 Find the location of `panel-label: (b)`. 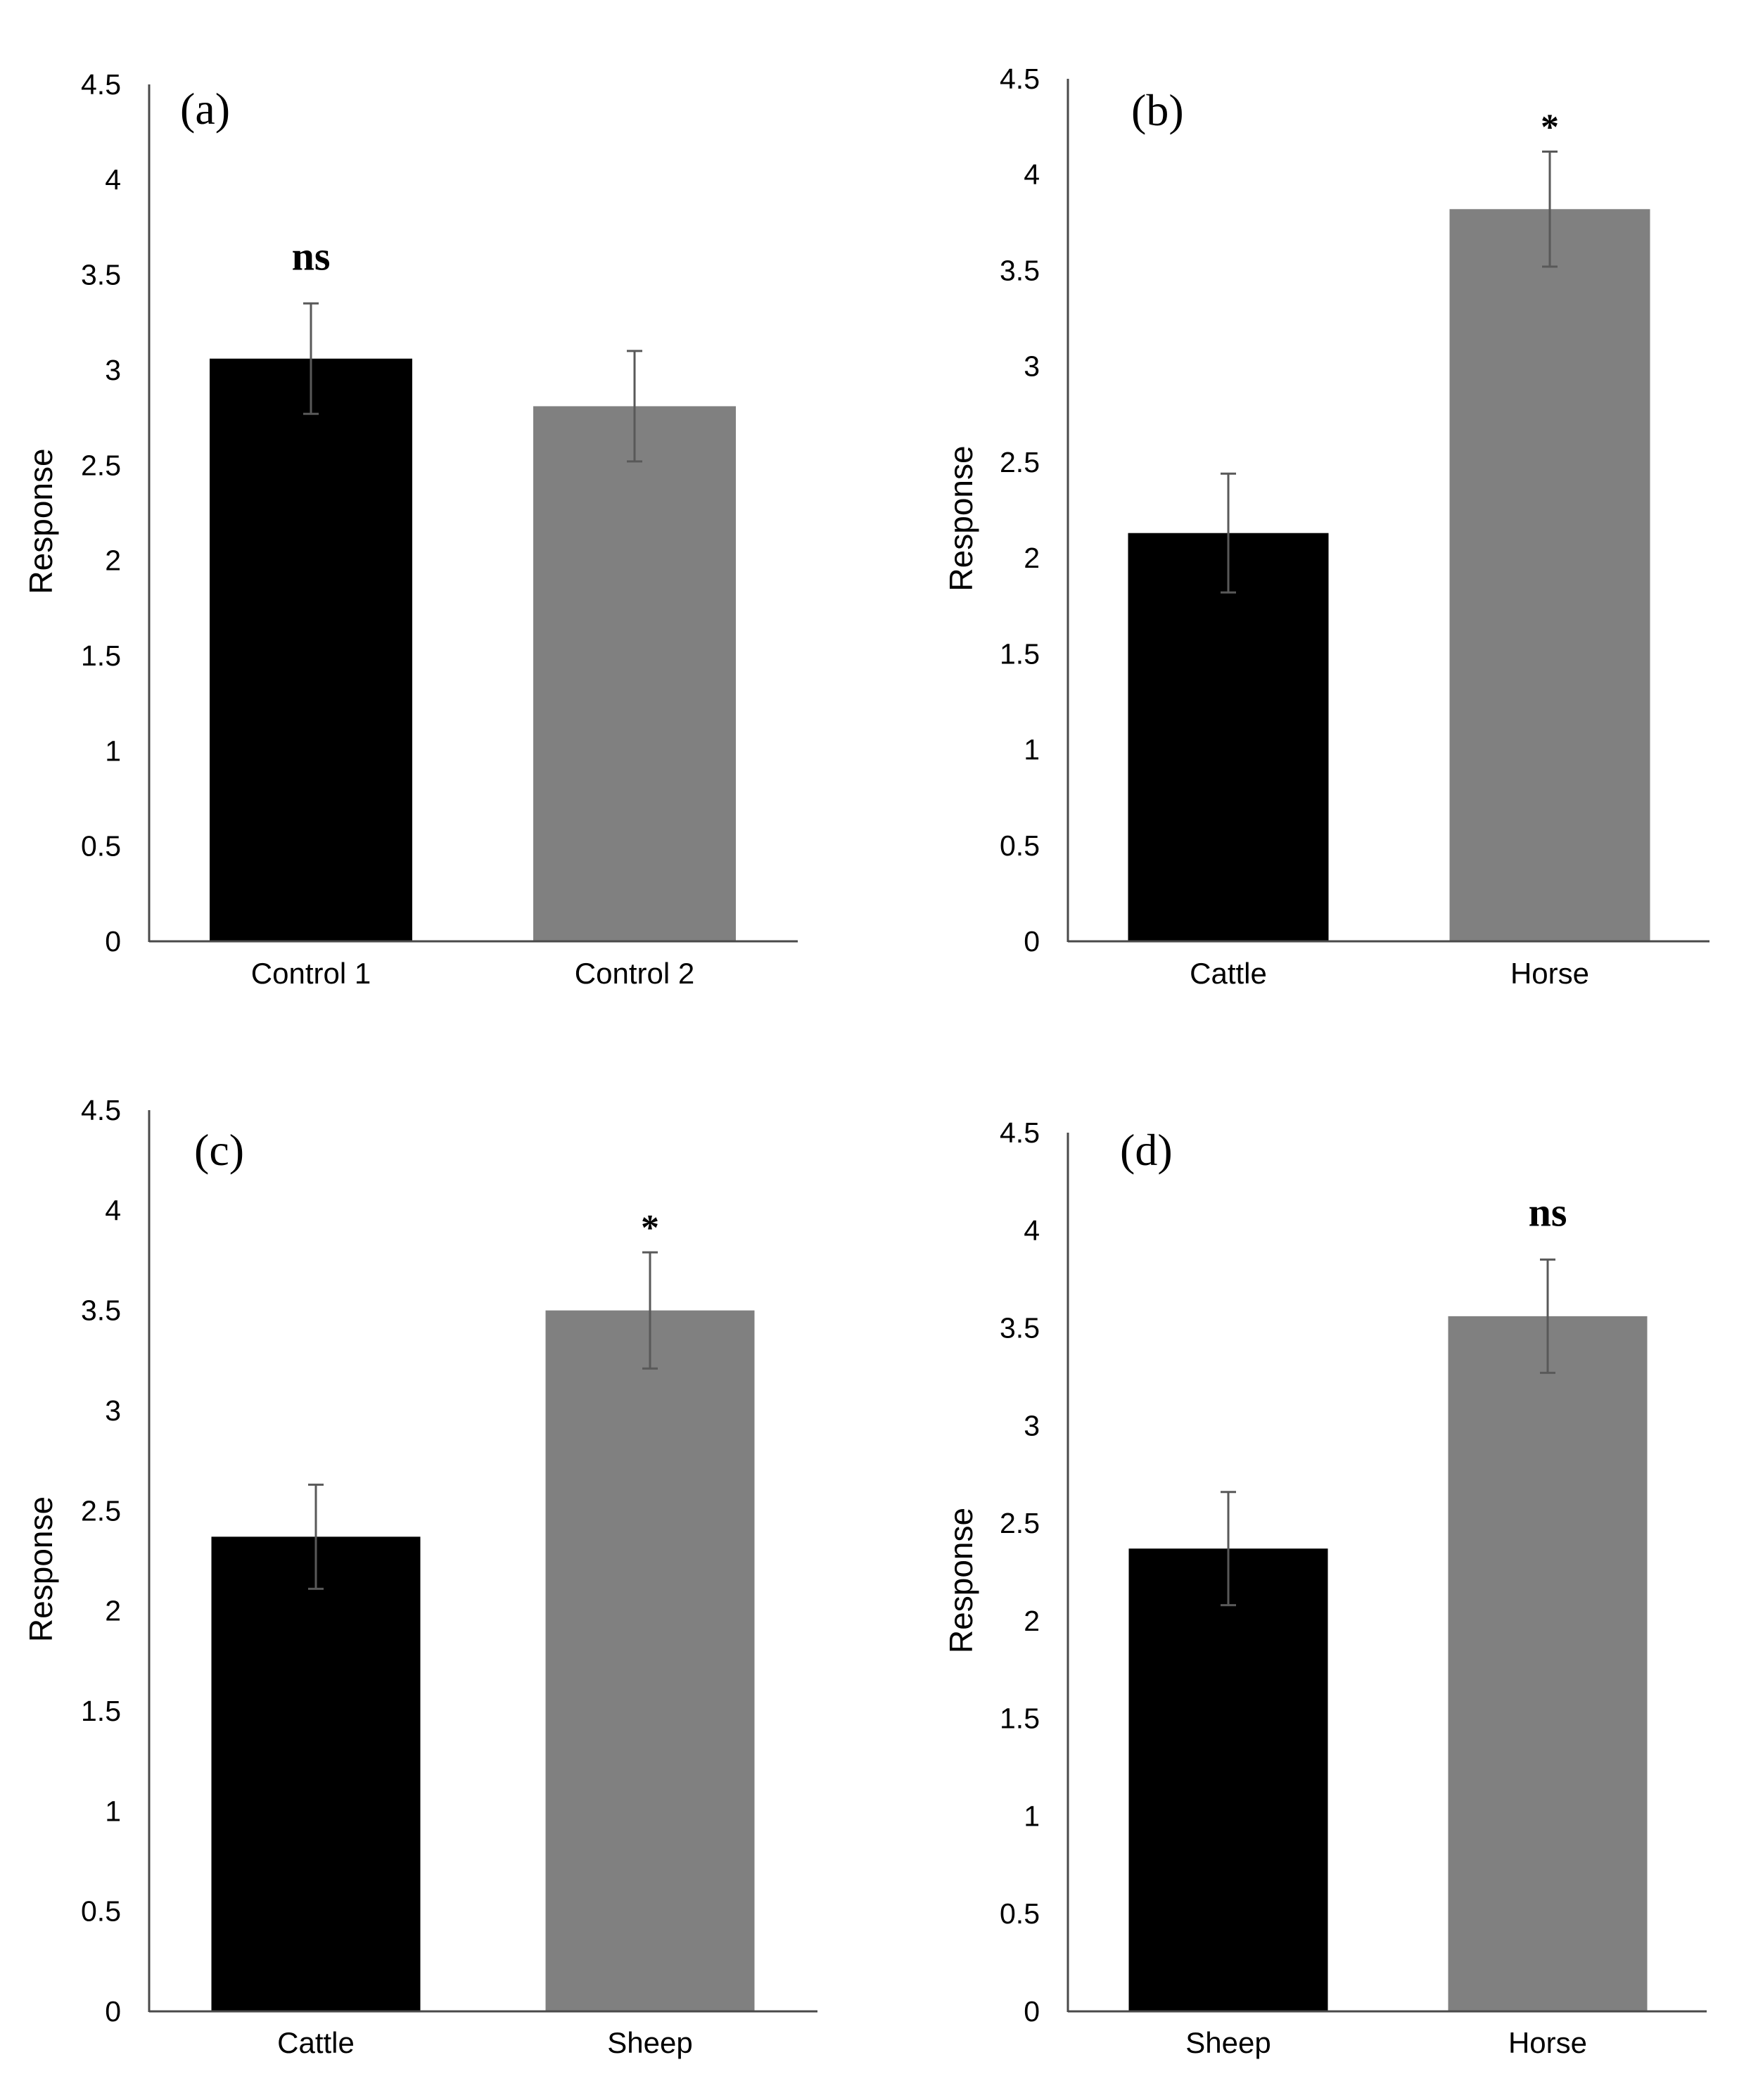

panel-label: (b) is located at coordinates (1157, 110).